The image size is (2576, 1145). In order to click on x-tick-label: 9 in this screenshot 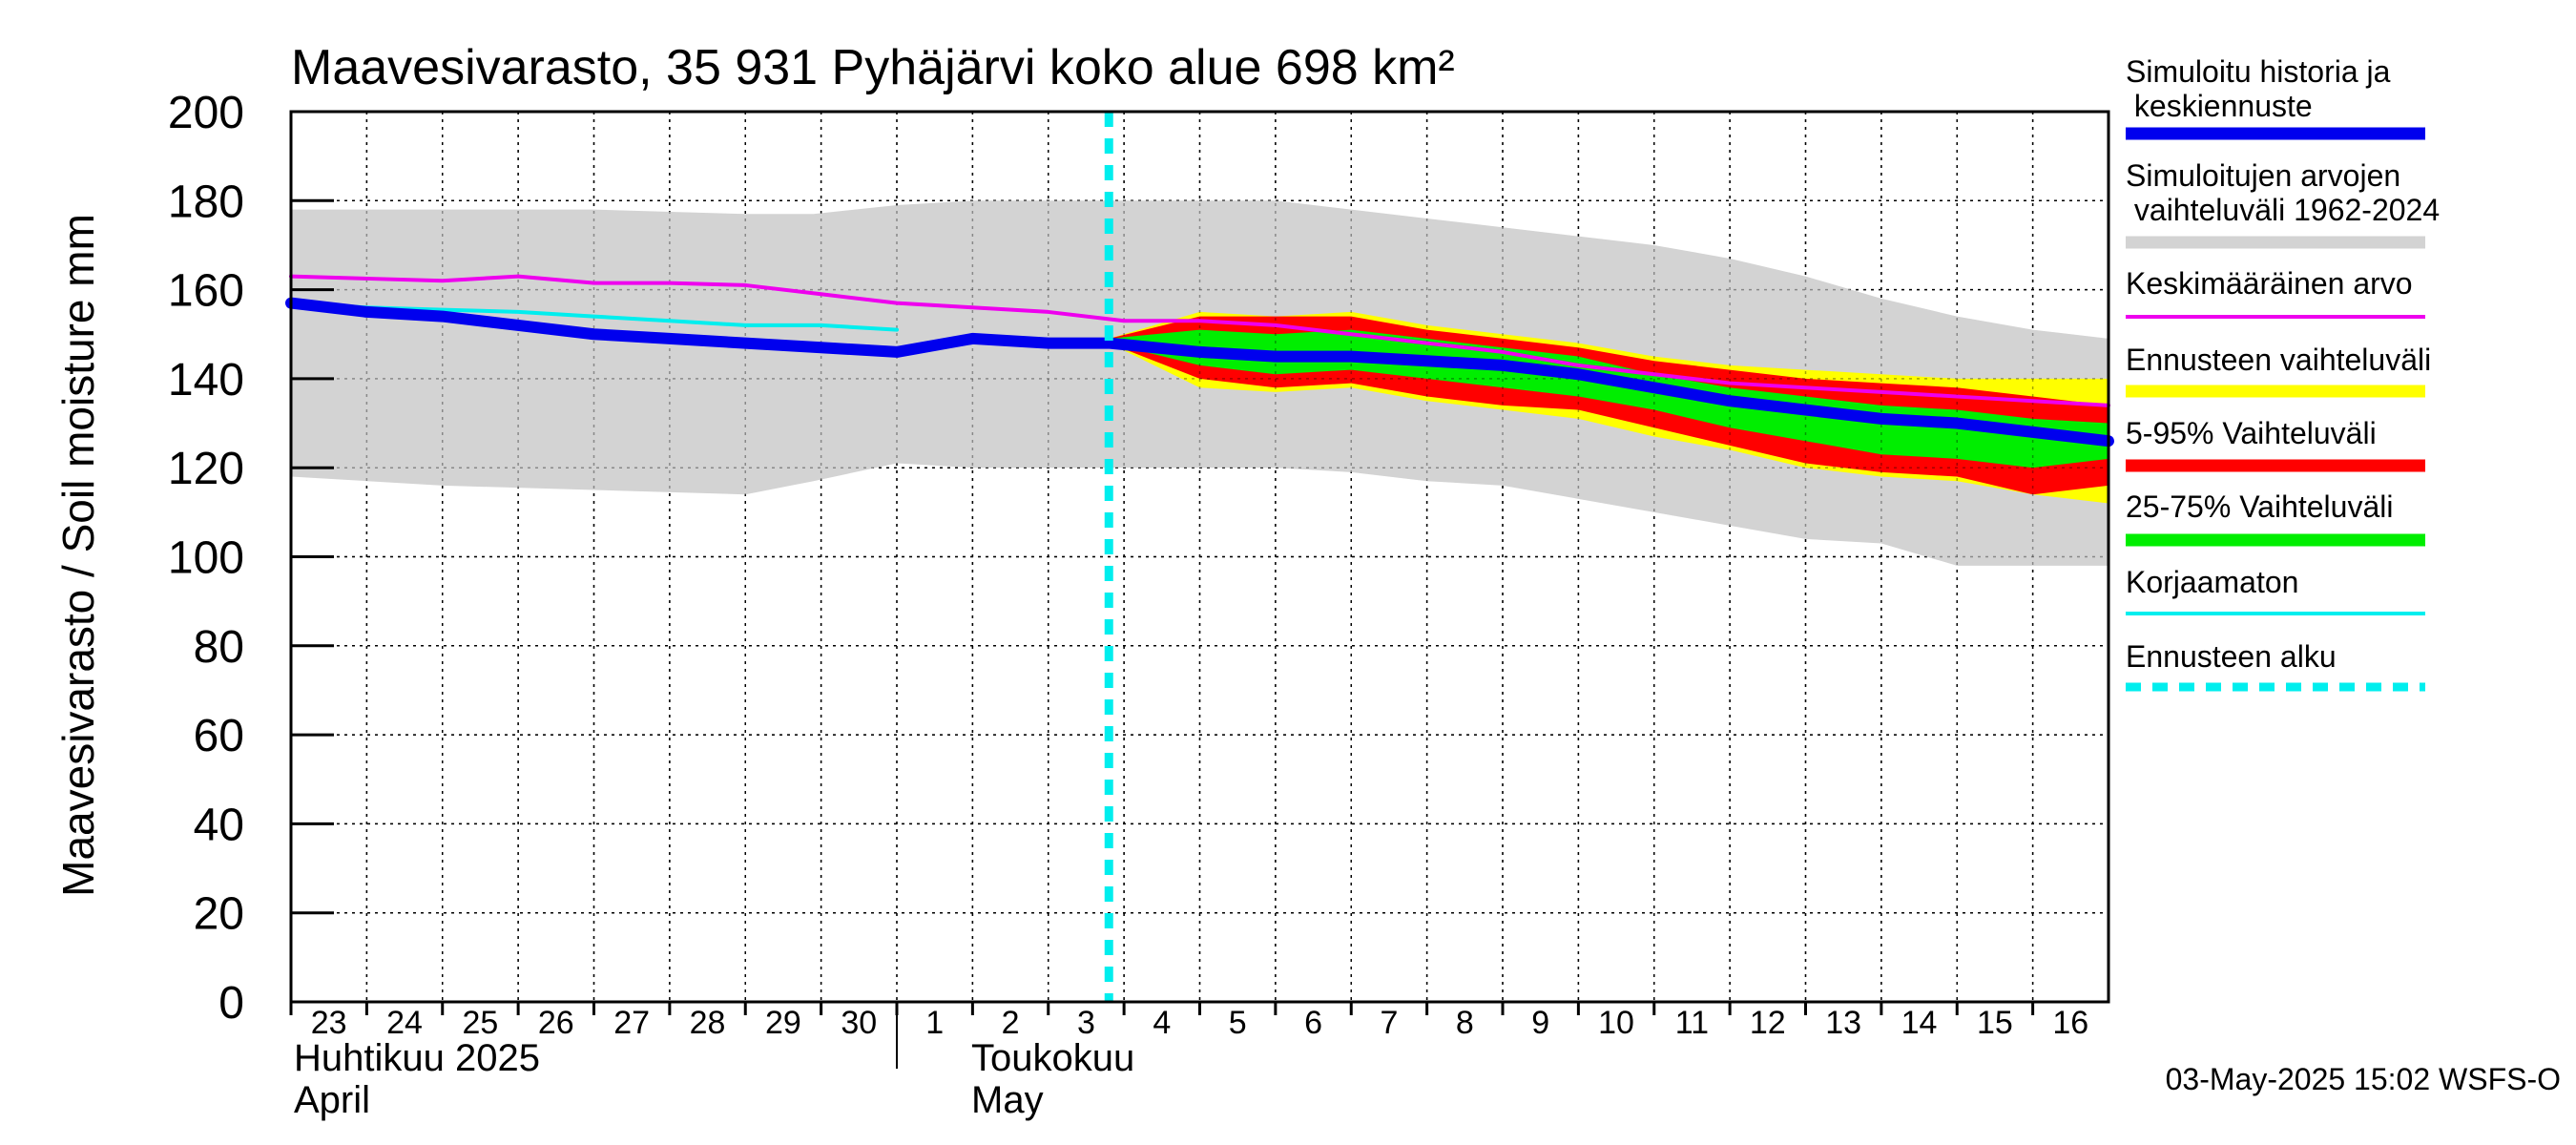, I will do `click(1540, 1023)`.